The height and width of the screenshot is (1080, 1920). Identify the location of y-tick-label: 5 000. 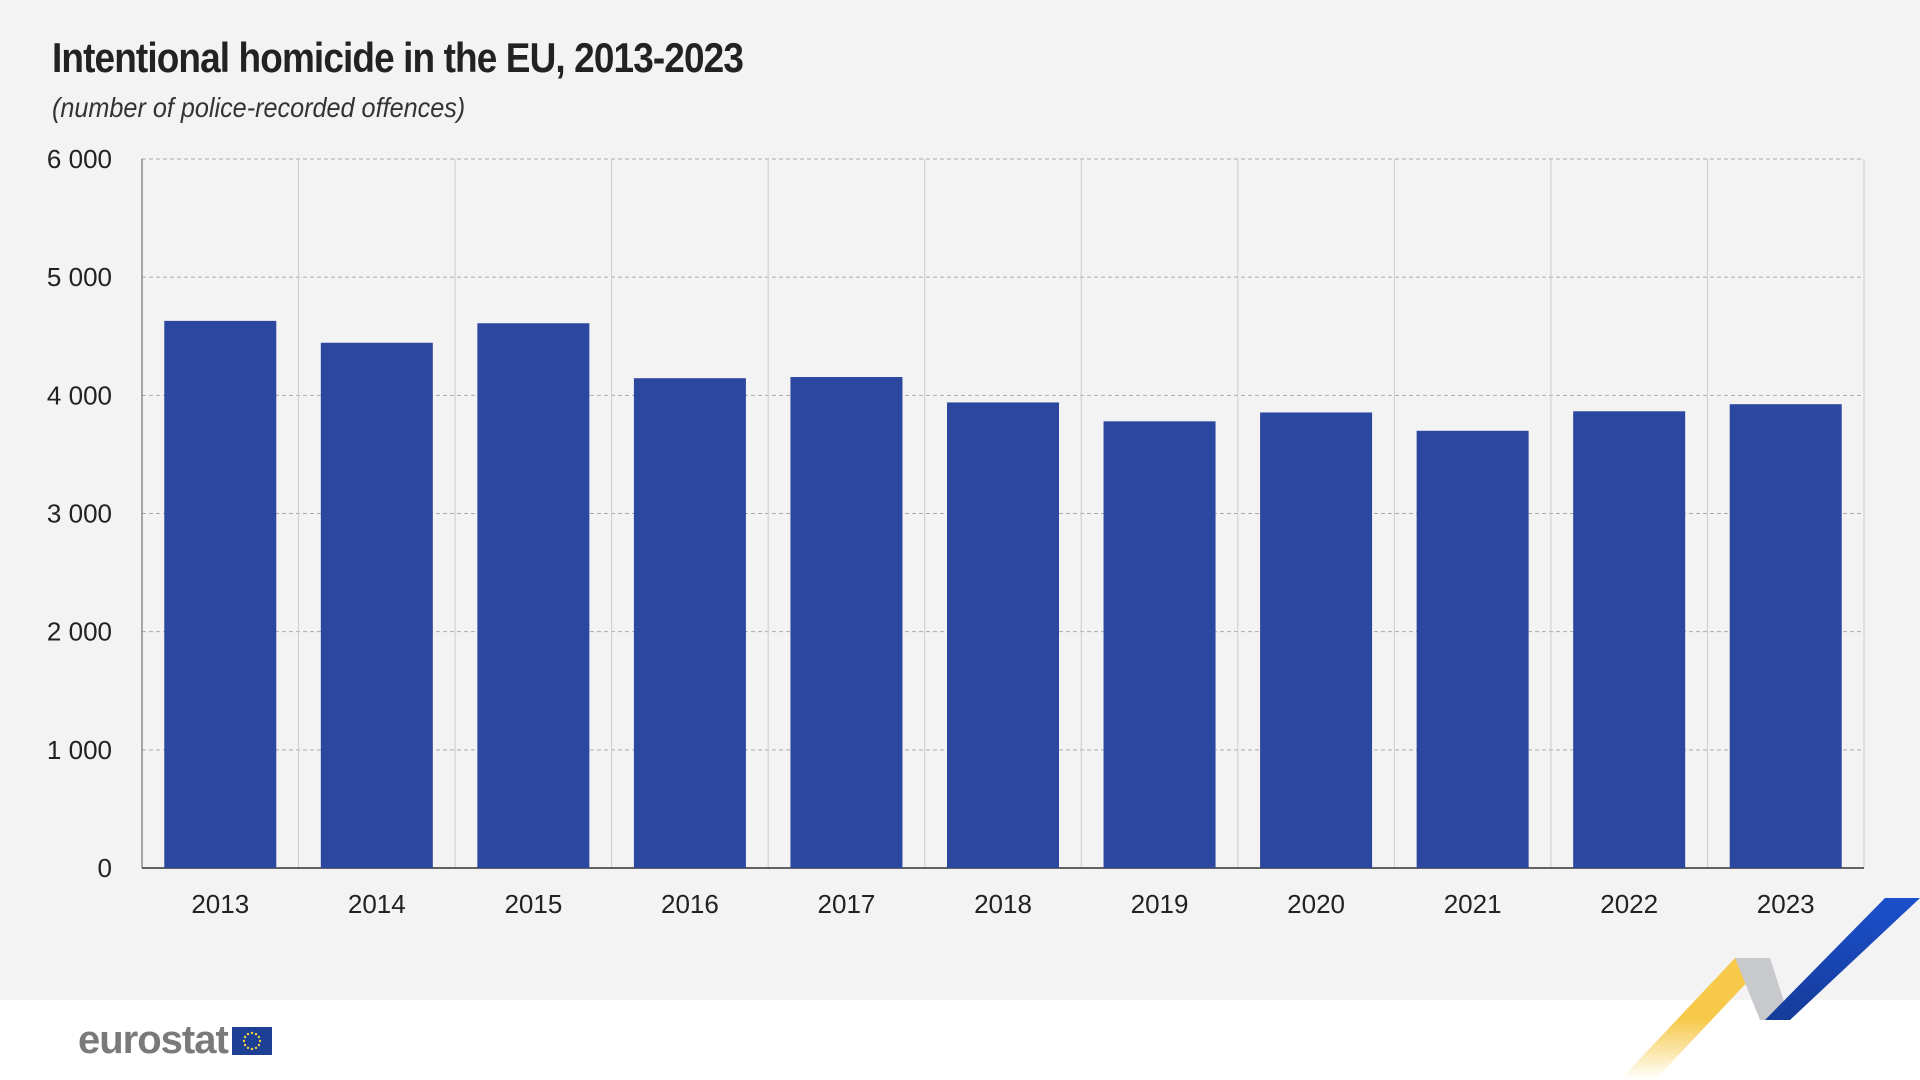
(79, 277).